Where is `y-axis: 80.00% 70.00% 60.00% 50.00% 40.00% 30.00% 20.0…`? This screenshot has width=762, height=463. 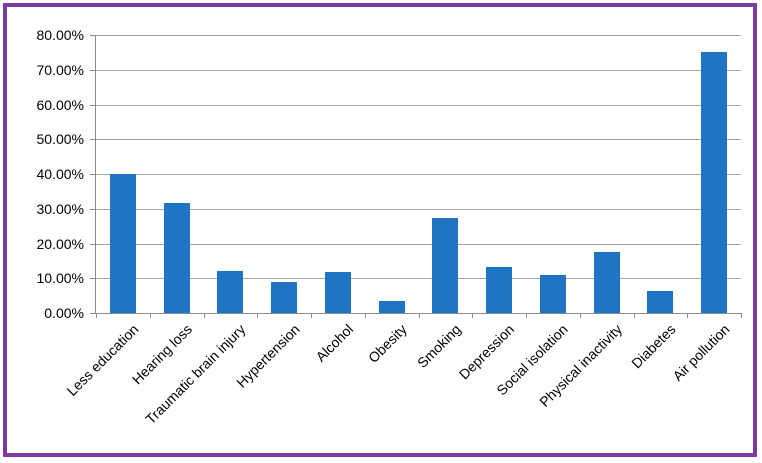
y-axis: 80.00% 70.00% 60.00% 50.00% 40.00% 30.00% 20.0… is located at coordinates (45, 174).